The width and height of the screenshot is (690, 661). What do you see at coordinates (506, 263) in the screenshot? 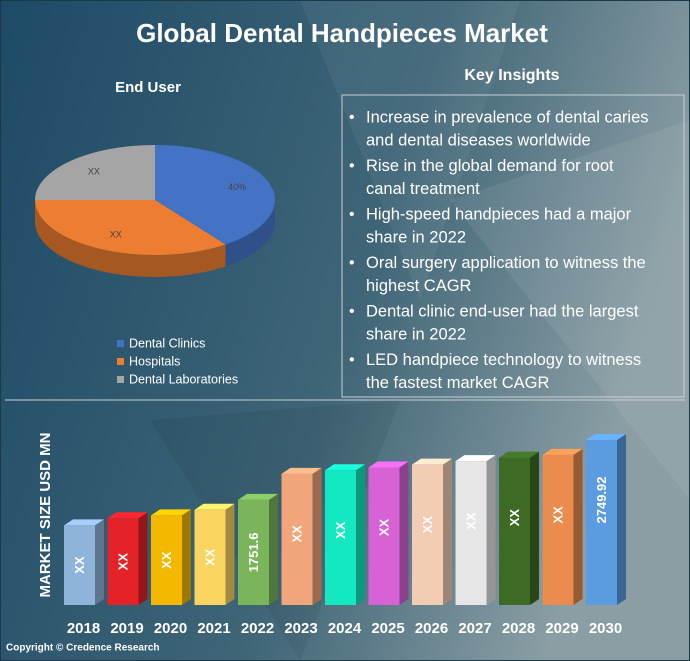
I see `insight-text: Oral surgery application to witness the` at bounding box center [506, 263].